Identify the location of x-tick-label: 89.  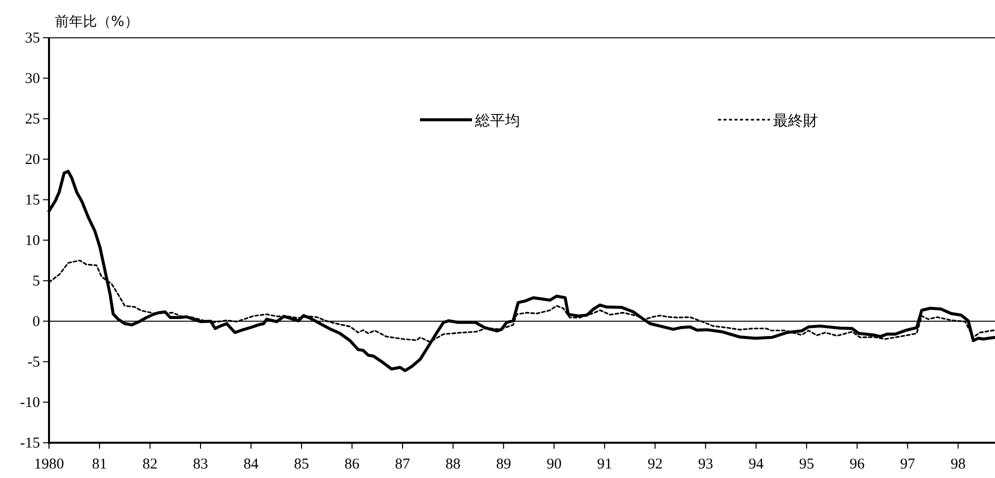
(504, 464).